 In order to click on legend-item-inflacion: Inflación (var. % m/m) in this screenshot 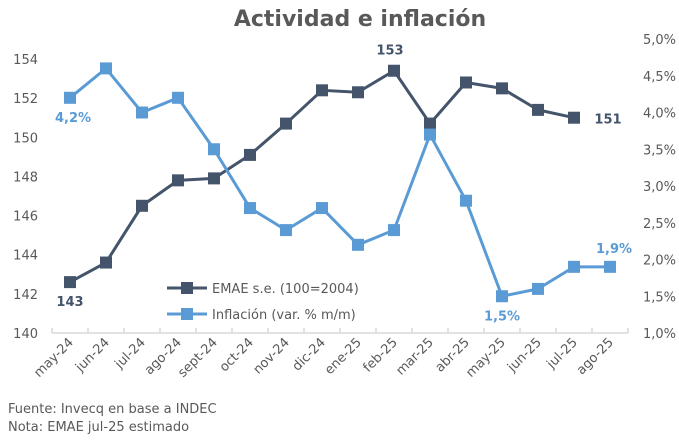, I will do `click(261, 315)`.